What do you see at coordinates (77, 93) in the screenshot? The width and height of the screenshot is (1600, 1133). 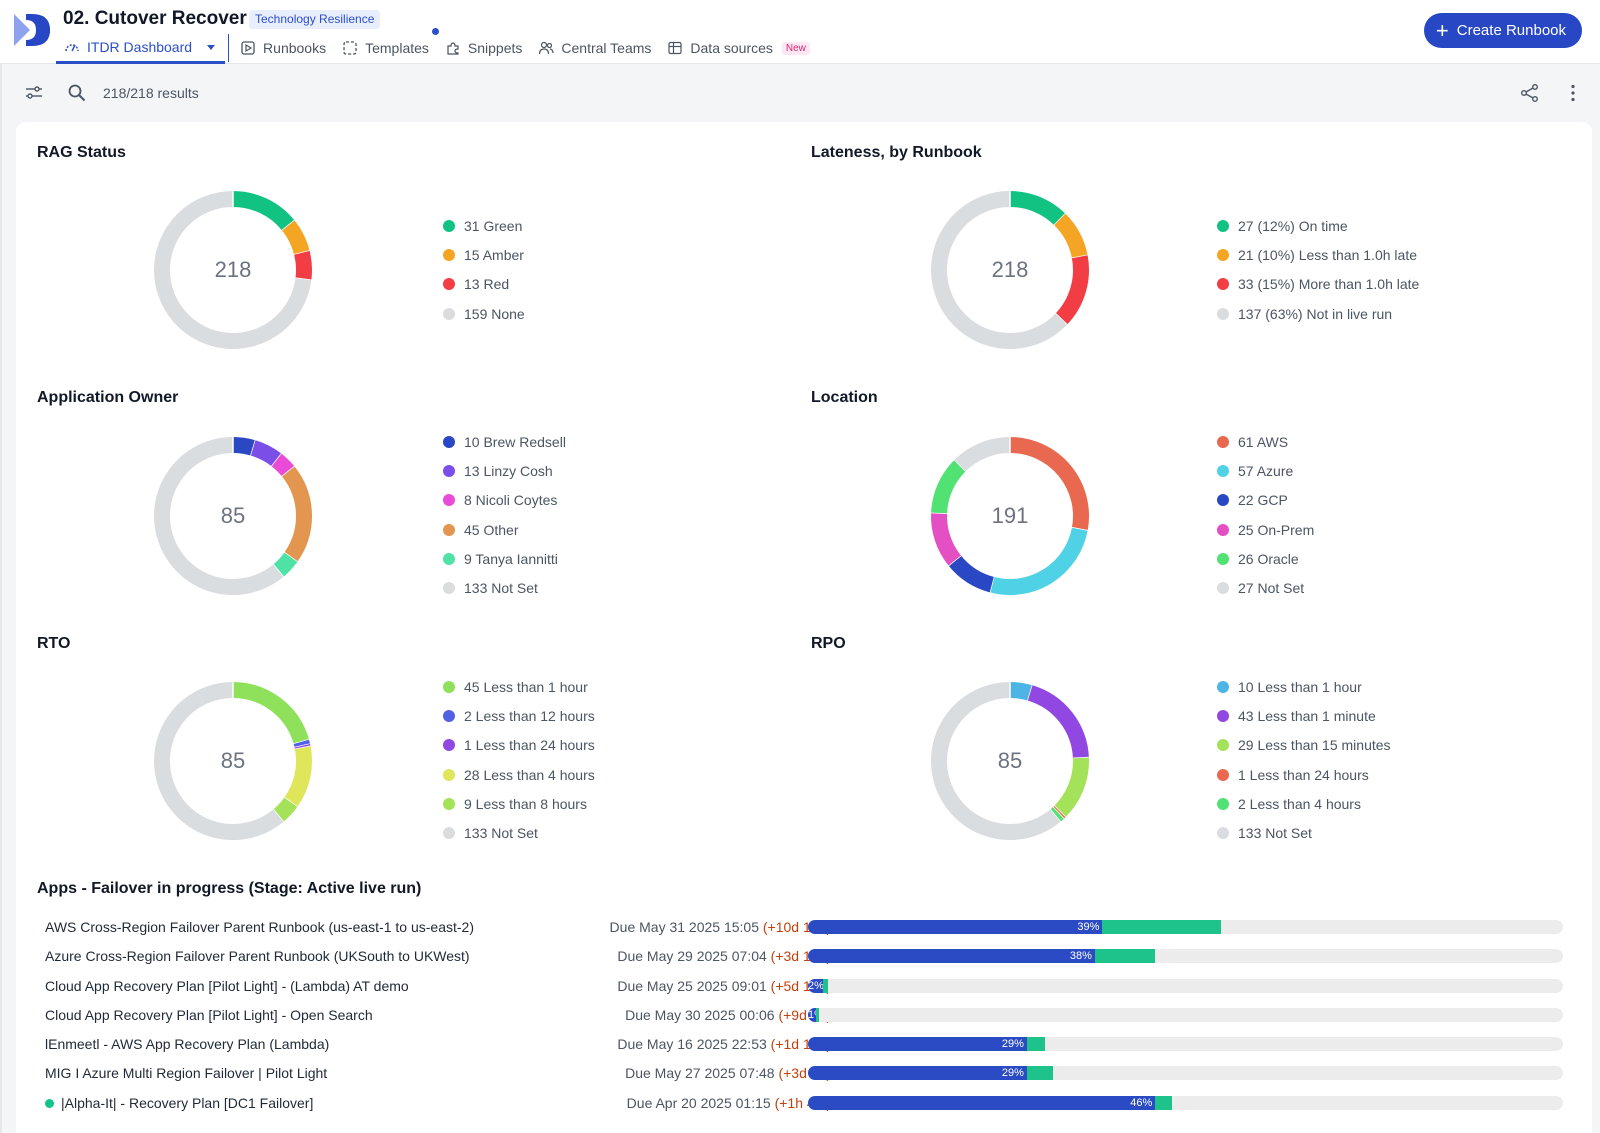 I see `search-icon` at bounding box center [77, 93].